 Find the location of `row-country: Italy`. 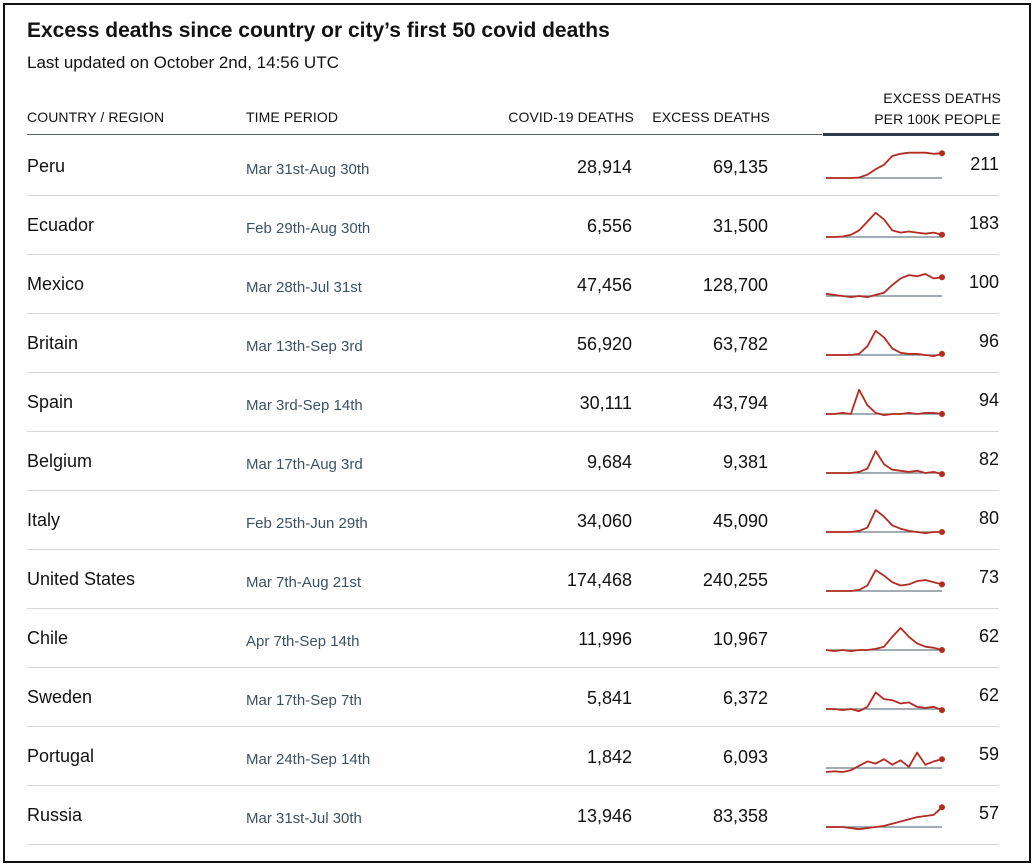

row-country: Italy is located at coordinates (44, 520).